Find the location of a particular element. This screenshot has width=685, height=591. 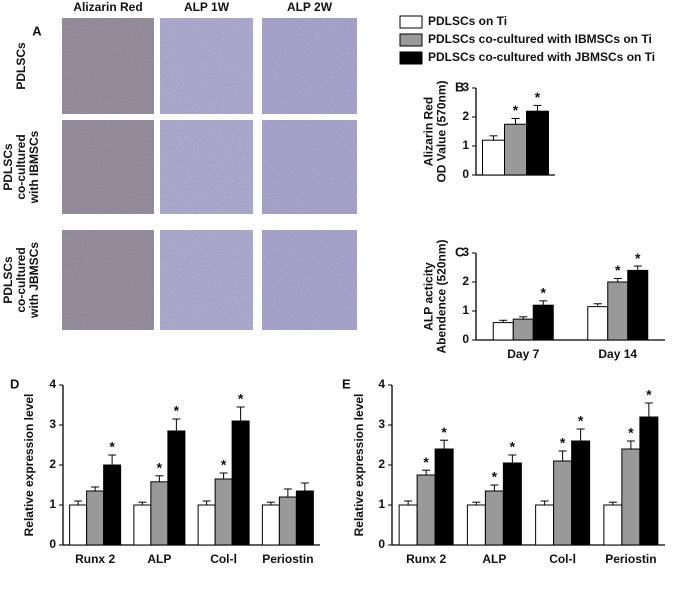

y-axis-label: ALP acticityAbendence (520nm) is located at coordinates (435, 296).